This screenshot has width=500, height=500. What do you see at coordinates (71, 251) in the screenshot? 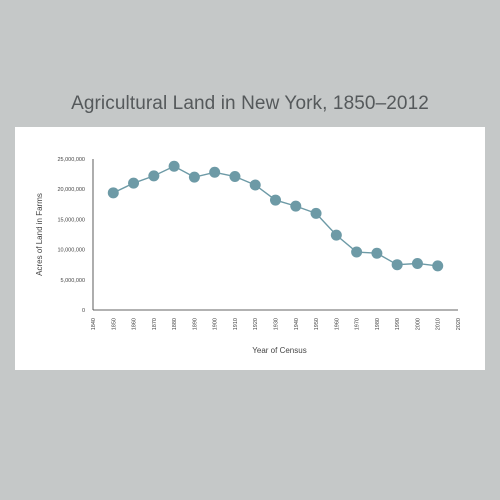
I see `y-tick-label: 10,000,000` at bounding box center [71, 251].